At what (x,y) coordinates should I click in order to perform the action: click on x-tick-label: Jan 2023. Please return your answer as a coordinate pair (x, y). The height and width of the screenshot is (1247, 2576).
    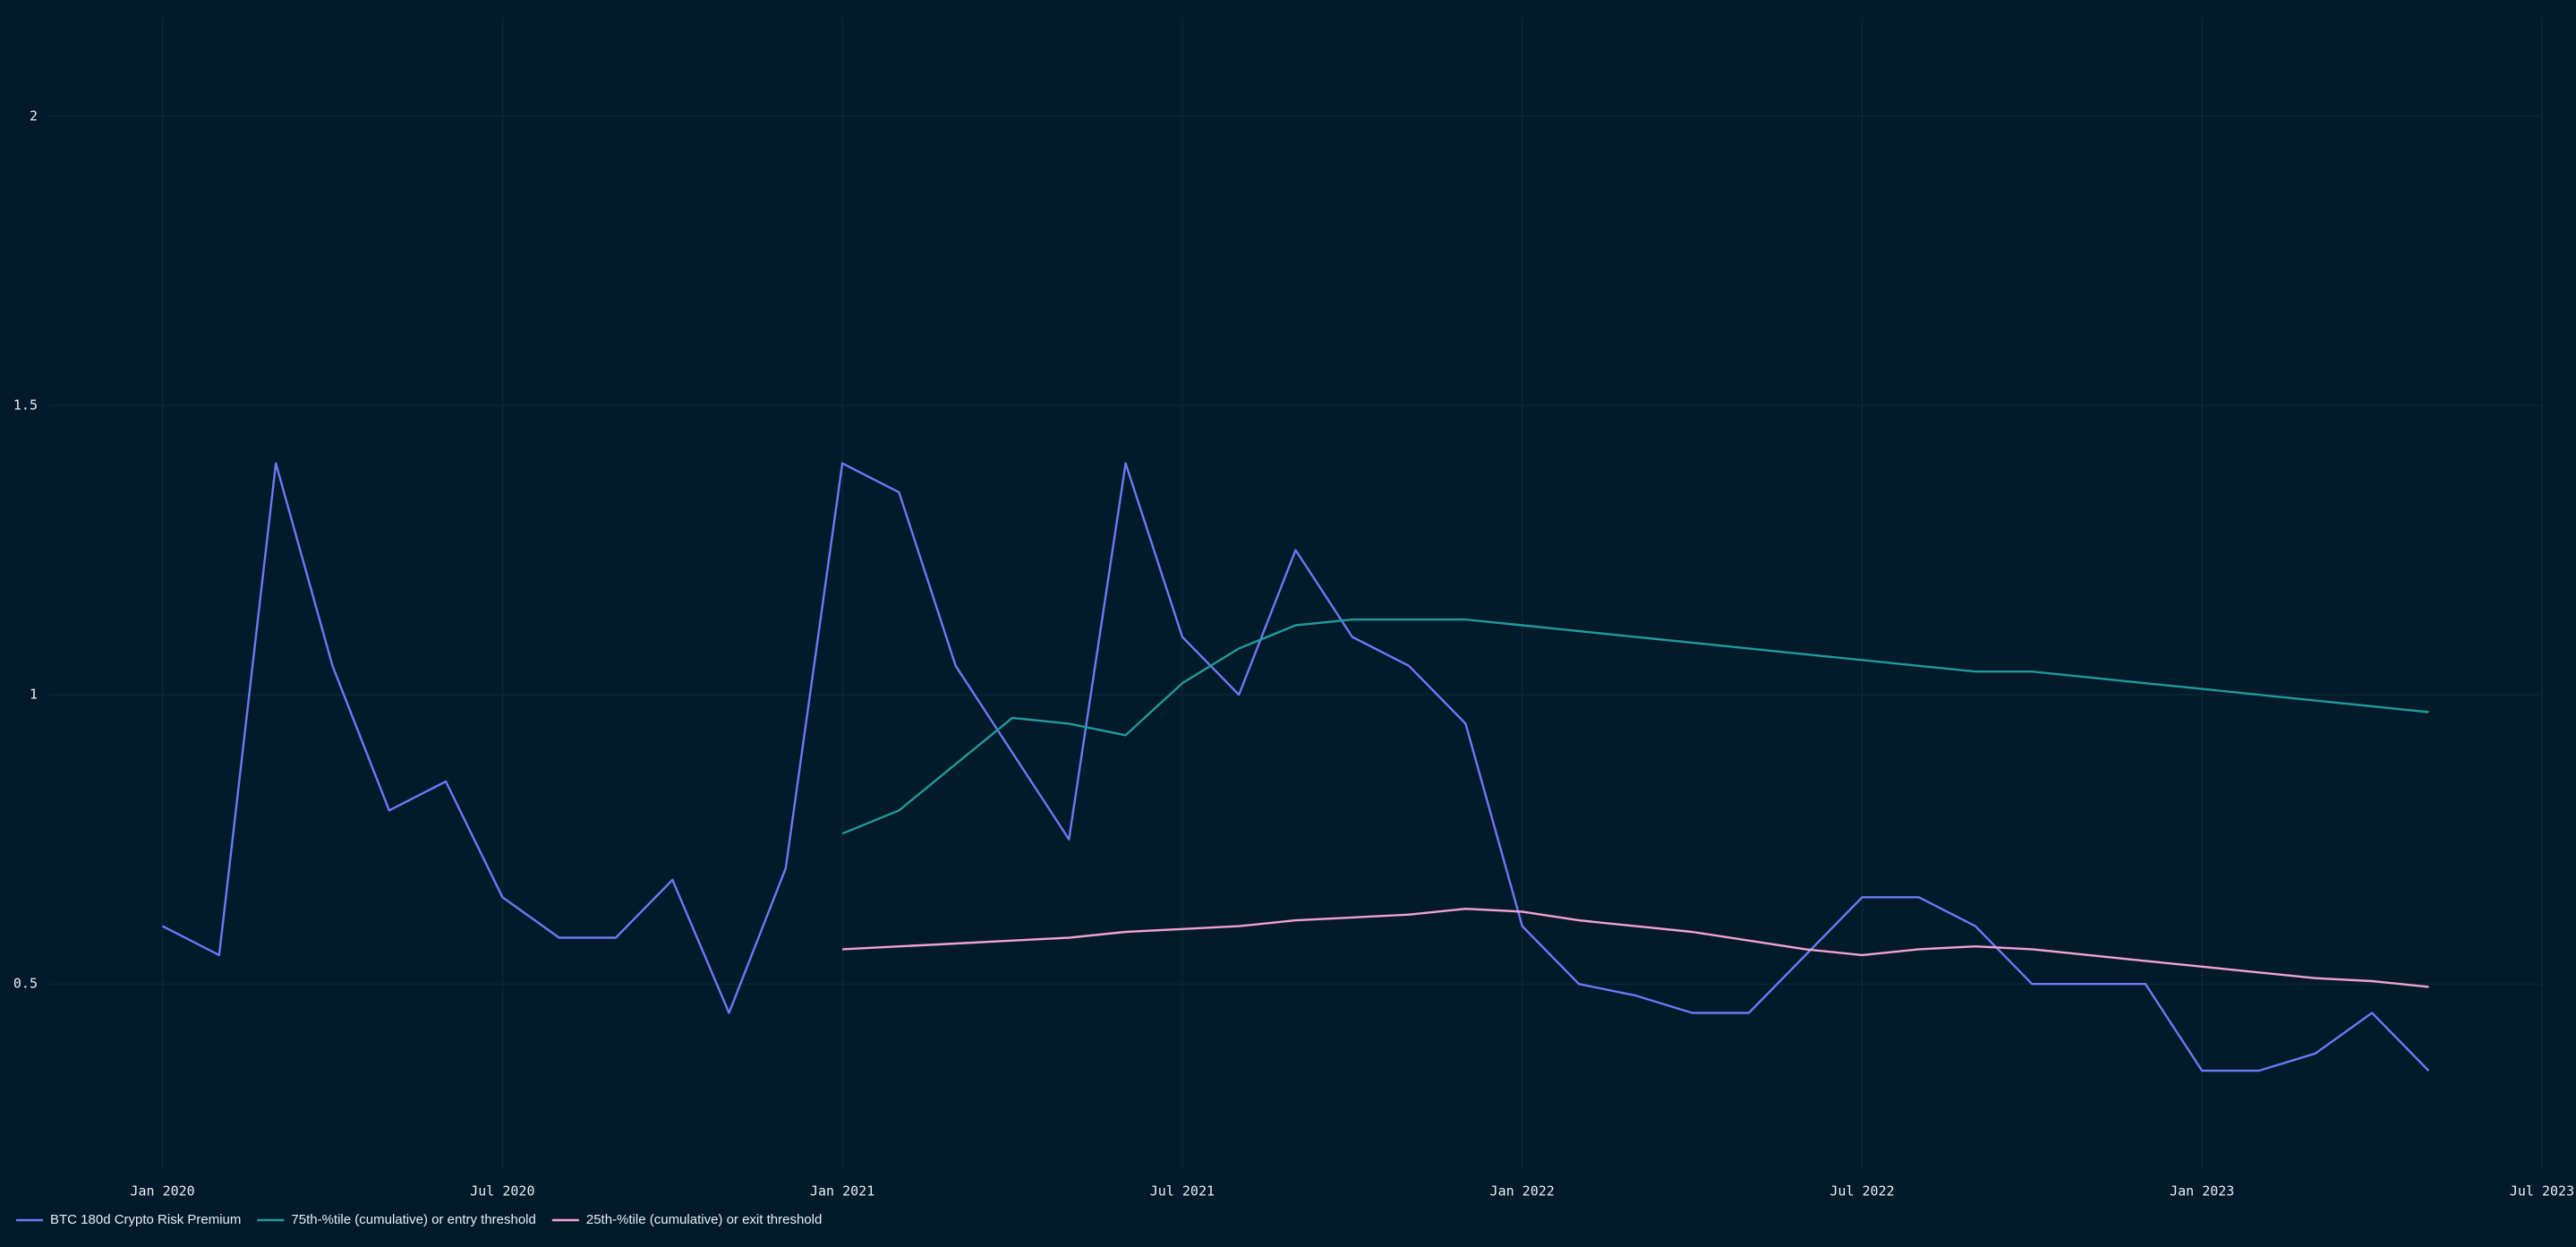
    Looking at the image, I should click on (2202, 1191).